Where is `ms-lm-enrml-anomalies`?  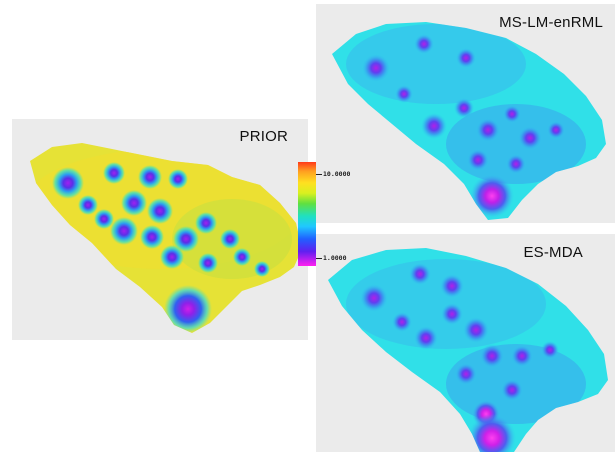 ms-lm-enrml-anomalies is located at coordinates (463, 126).